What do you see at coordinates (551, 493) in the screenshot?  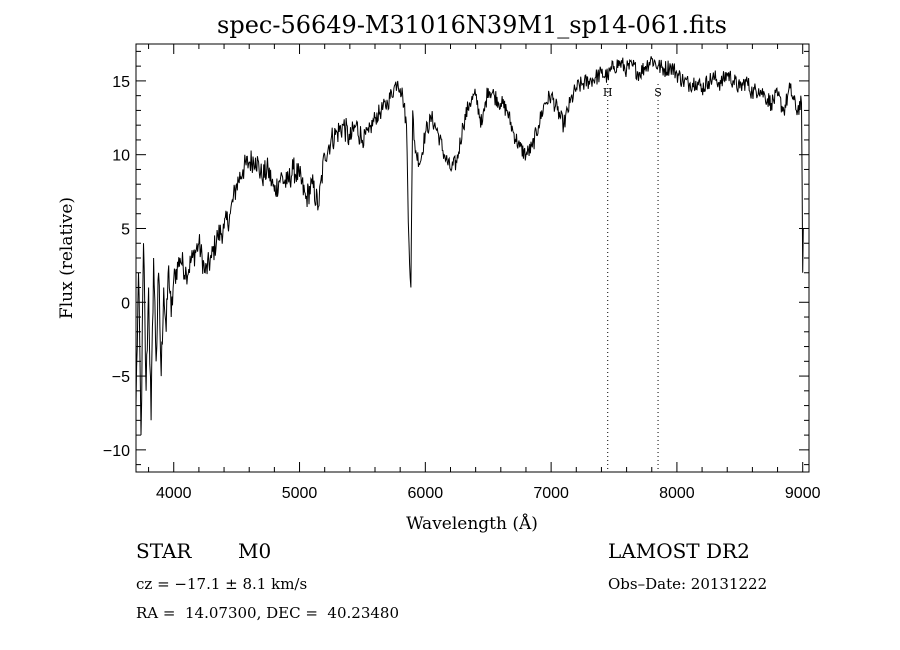 I see `x-tick-label: 7000` at bounding box center [551, 493].